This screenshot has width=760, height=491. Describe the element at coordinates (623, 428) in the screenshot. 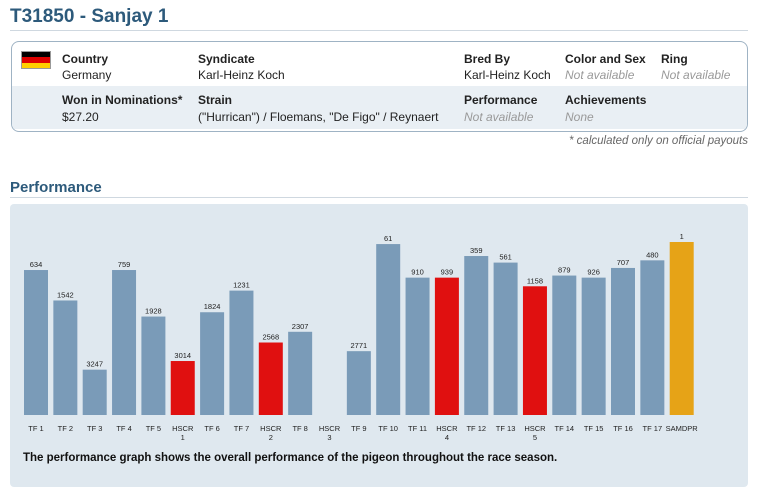

I see `x-tick-label: TF 16` at that location.